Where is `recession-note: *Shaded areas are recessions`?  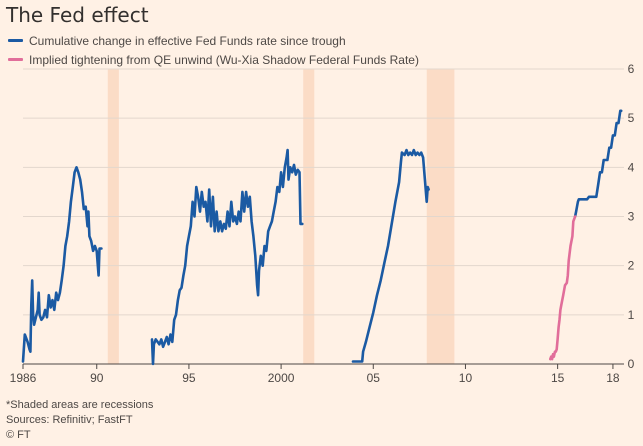 recession-note: *Shaded areas are recessions is located at coordinates (80, 405).